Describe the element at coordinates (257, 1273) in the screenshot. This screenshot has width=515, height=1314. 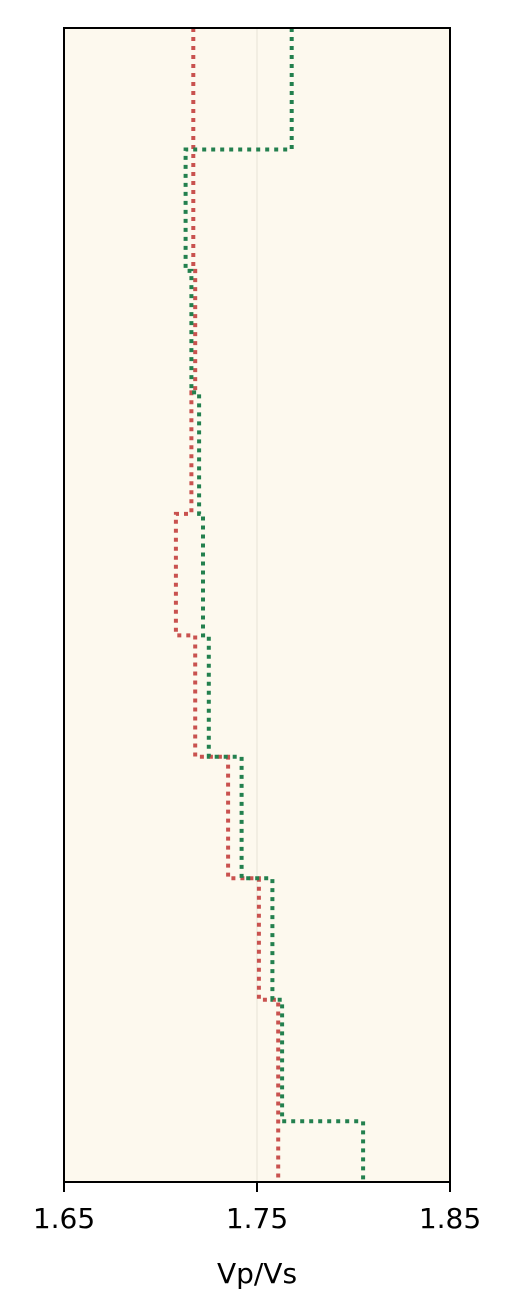
I see `x-axis-label: Vp/Vs` at that location.